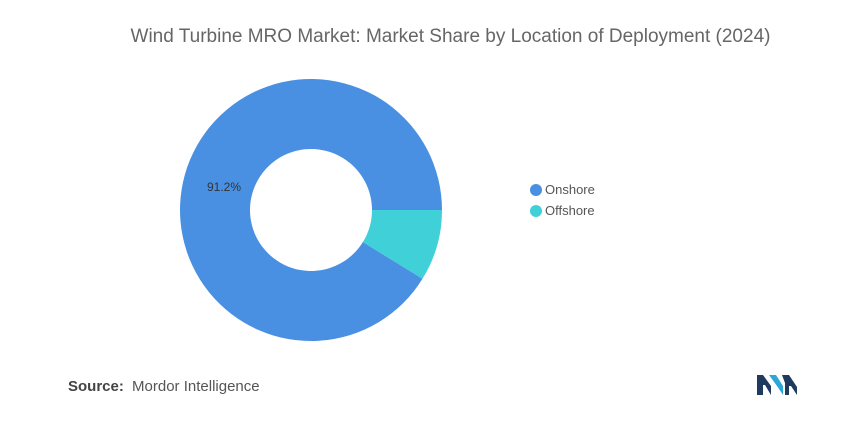 This screenshot has height=426, width=851. I want to click on source-note: Source: Mordor Intelligence, so click(164, 386).